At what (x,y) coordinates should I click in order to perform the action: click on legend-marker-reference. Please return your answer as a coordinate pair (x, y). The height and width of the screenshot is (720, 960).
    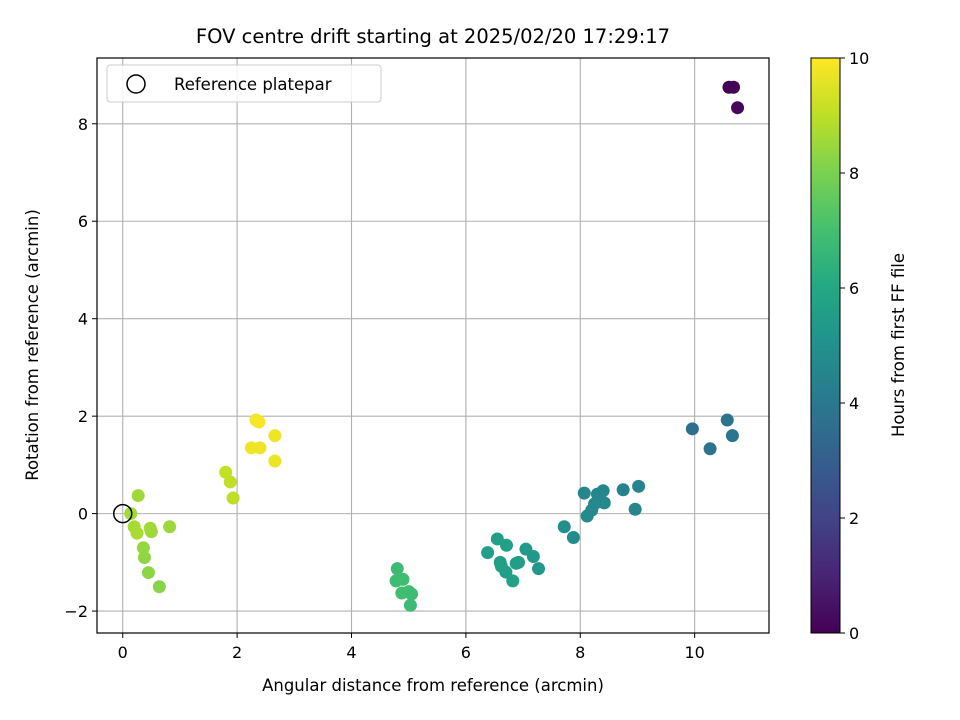
    Looking at the image, I should click on (136, 84).